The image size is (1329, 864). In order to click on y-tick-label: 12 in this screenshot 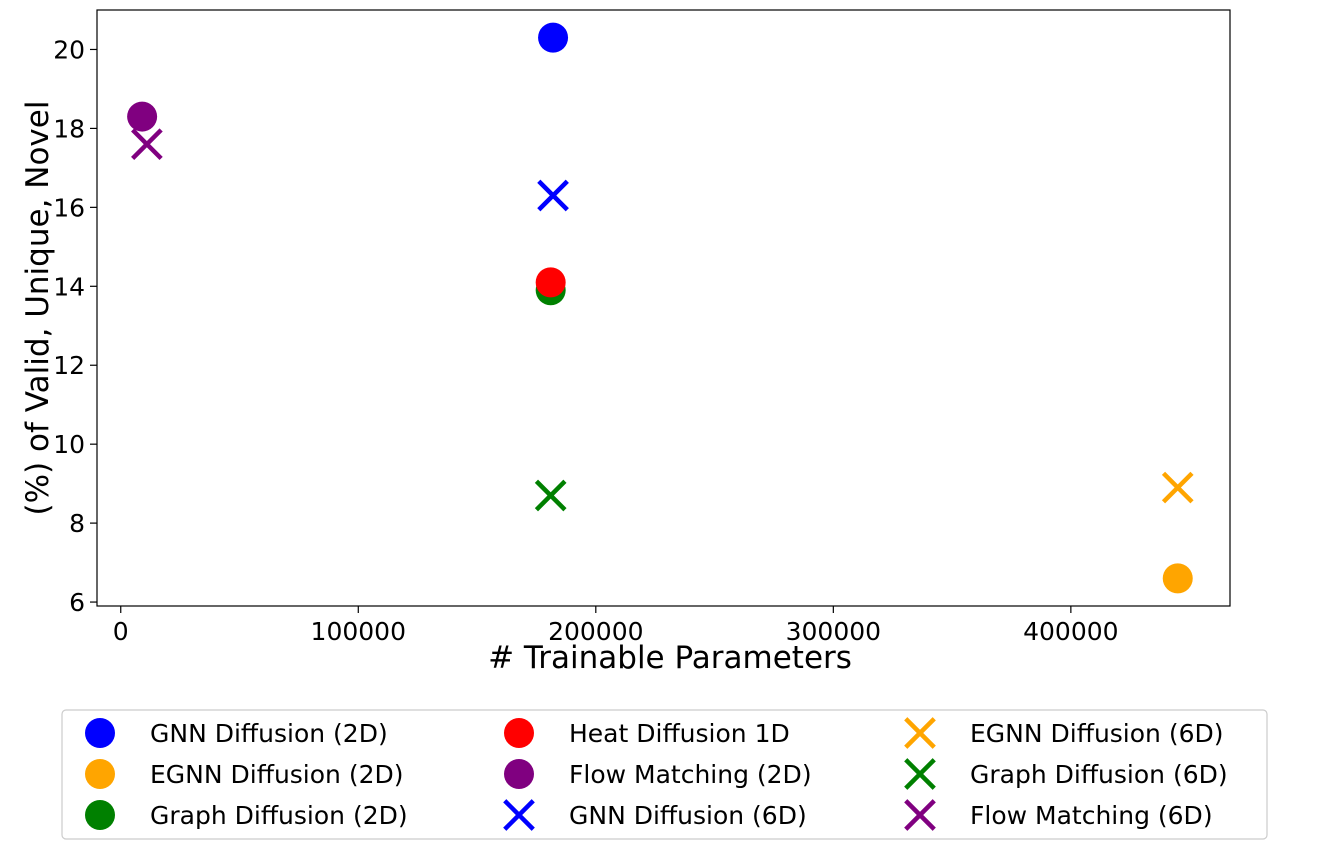, I will do `click(69, 365)`.